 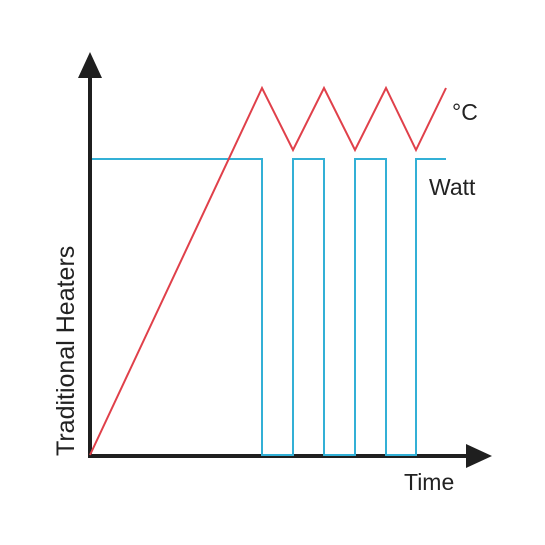 I want to click on x-axis-label: Time, so click(x=429, y=482).